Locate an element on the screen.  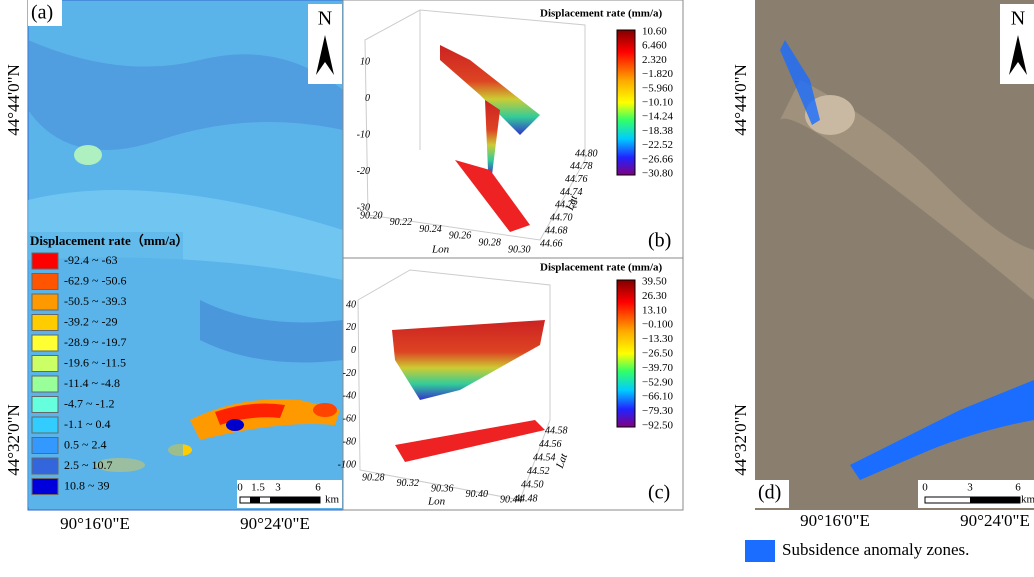
panel-label: (d) is located at coordinates (769, 493).